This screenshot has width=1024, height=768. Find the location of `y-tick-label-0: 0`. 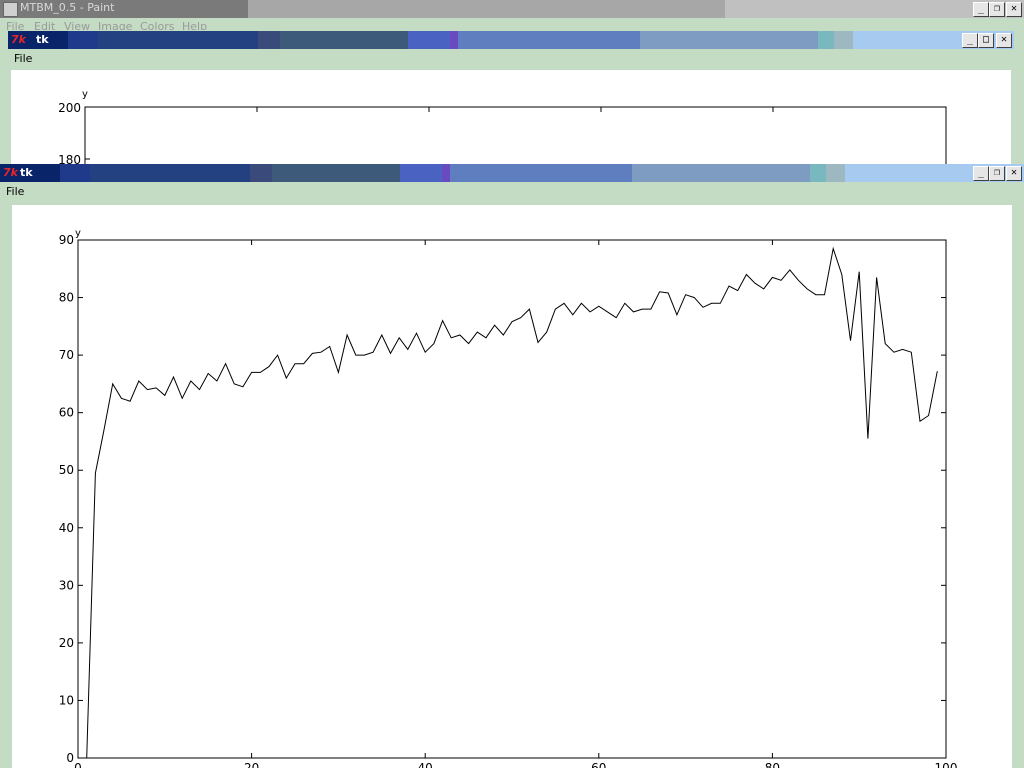

y-tick-label-0: 0 is located at coordinates (70, 758).